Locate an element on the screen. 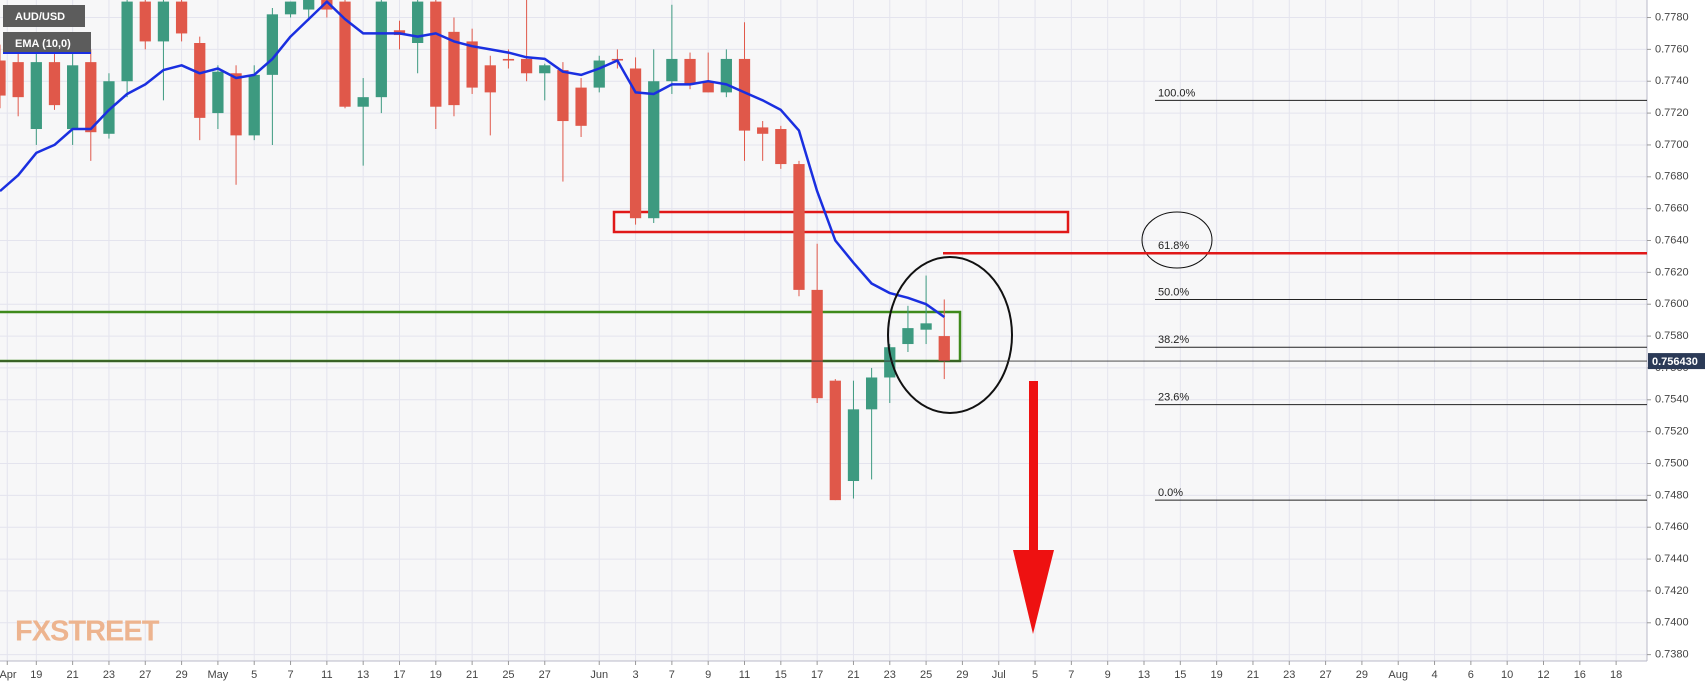 The width and height of the screenshot is (1707, 687). y-tick-label: 0.7440 is located at coordinates (1672, 559).